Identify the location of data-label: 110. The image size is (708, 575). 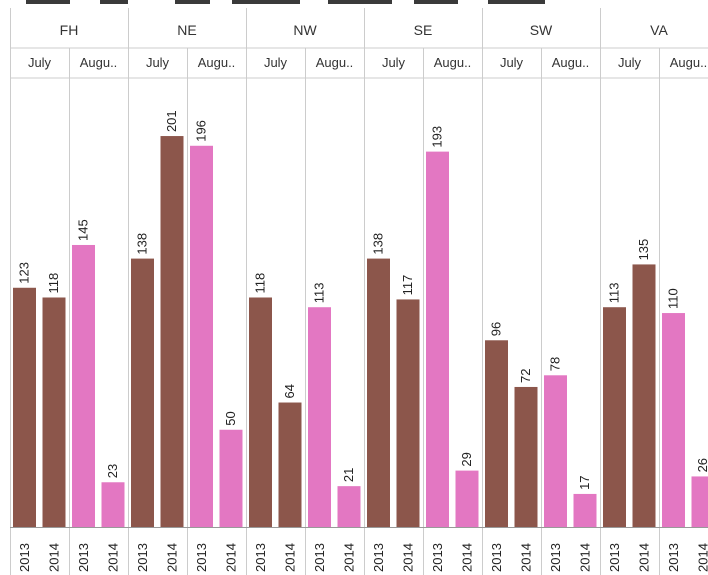
(673, 298).